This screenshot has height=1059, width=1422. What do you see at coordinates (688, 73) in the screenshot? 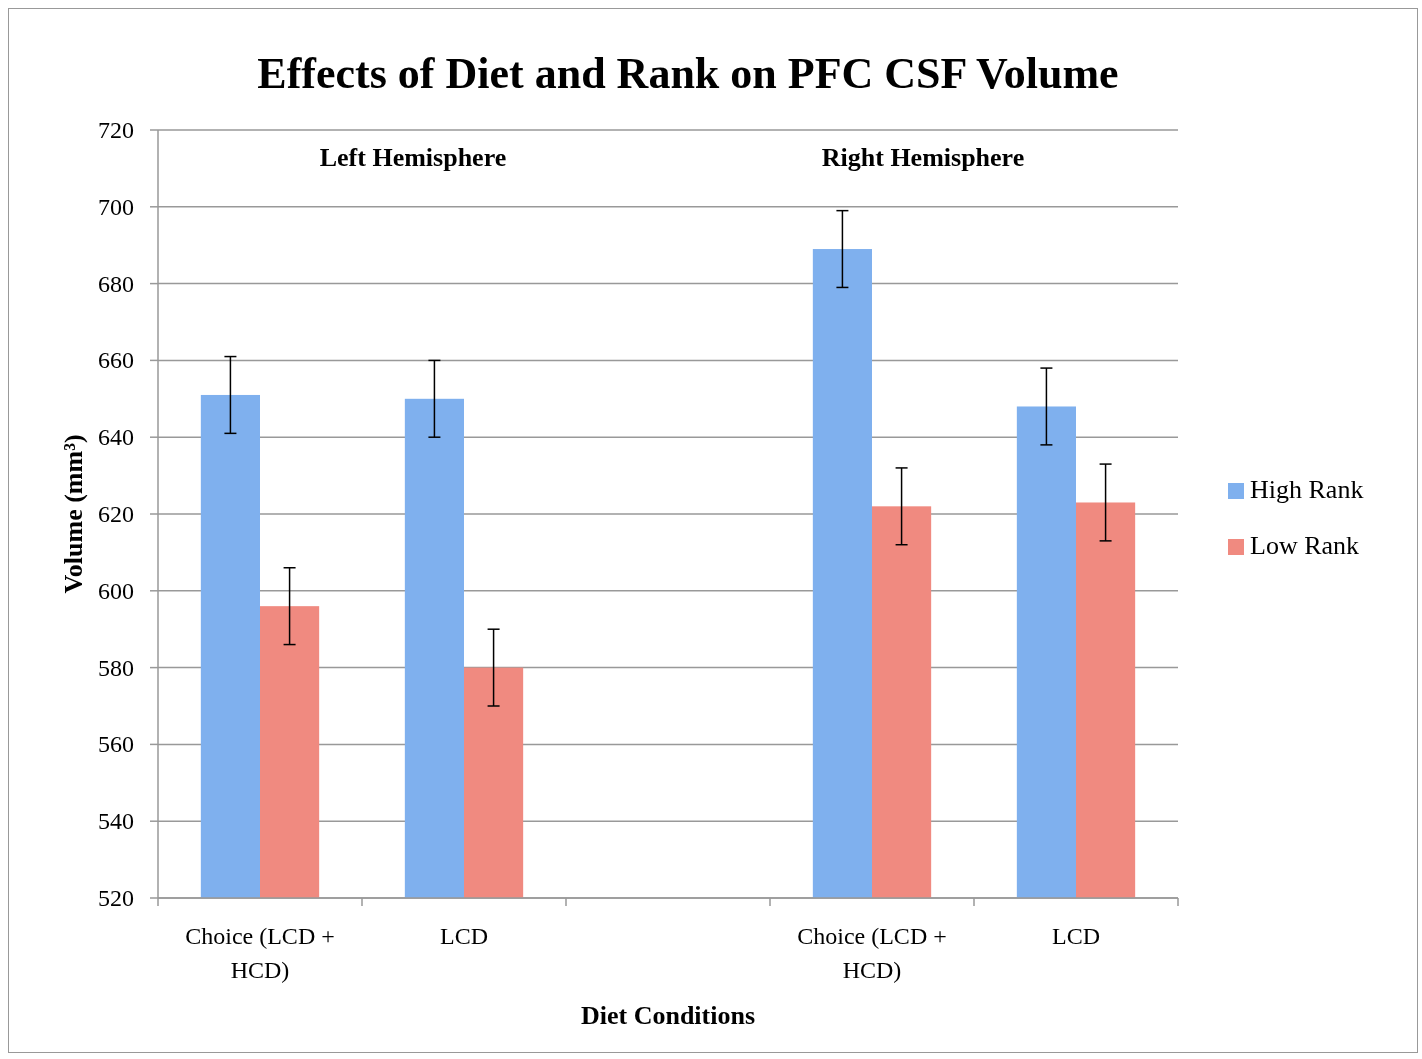
I see `chart-title: Effects of Diet and Rank on PFC CSF Volume` at bounding box center [688, 73].